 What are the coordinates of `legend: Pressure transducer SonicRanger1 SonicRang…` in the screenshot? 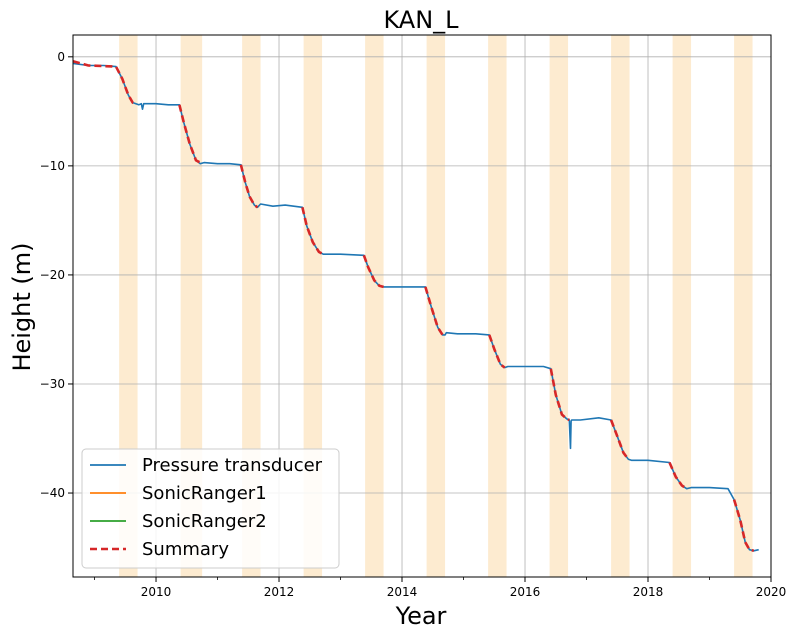 It's located at (210, 508).